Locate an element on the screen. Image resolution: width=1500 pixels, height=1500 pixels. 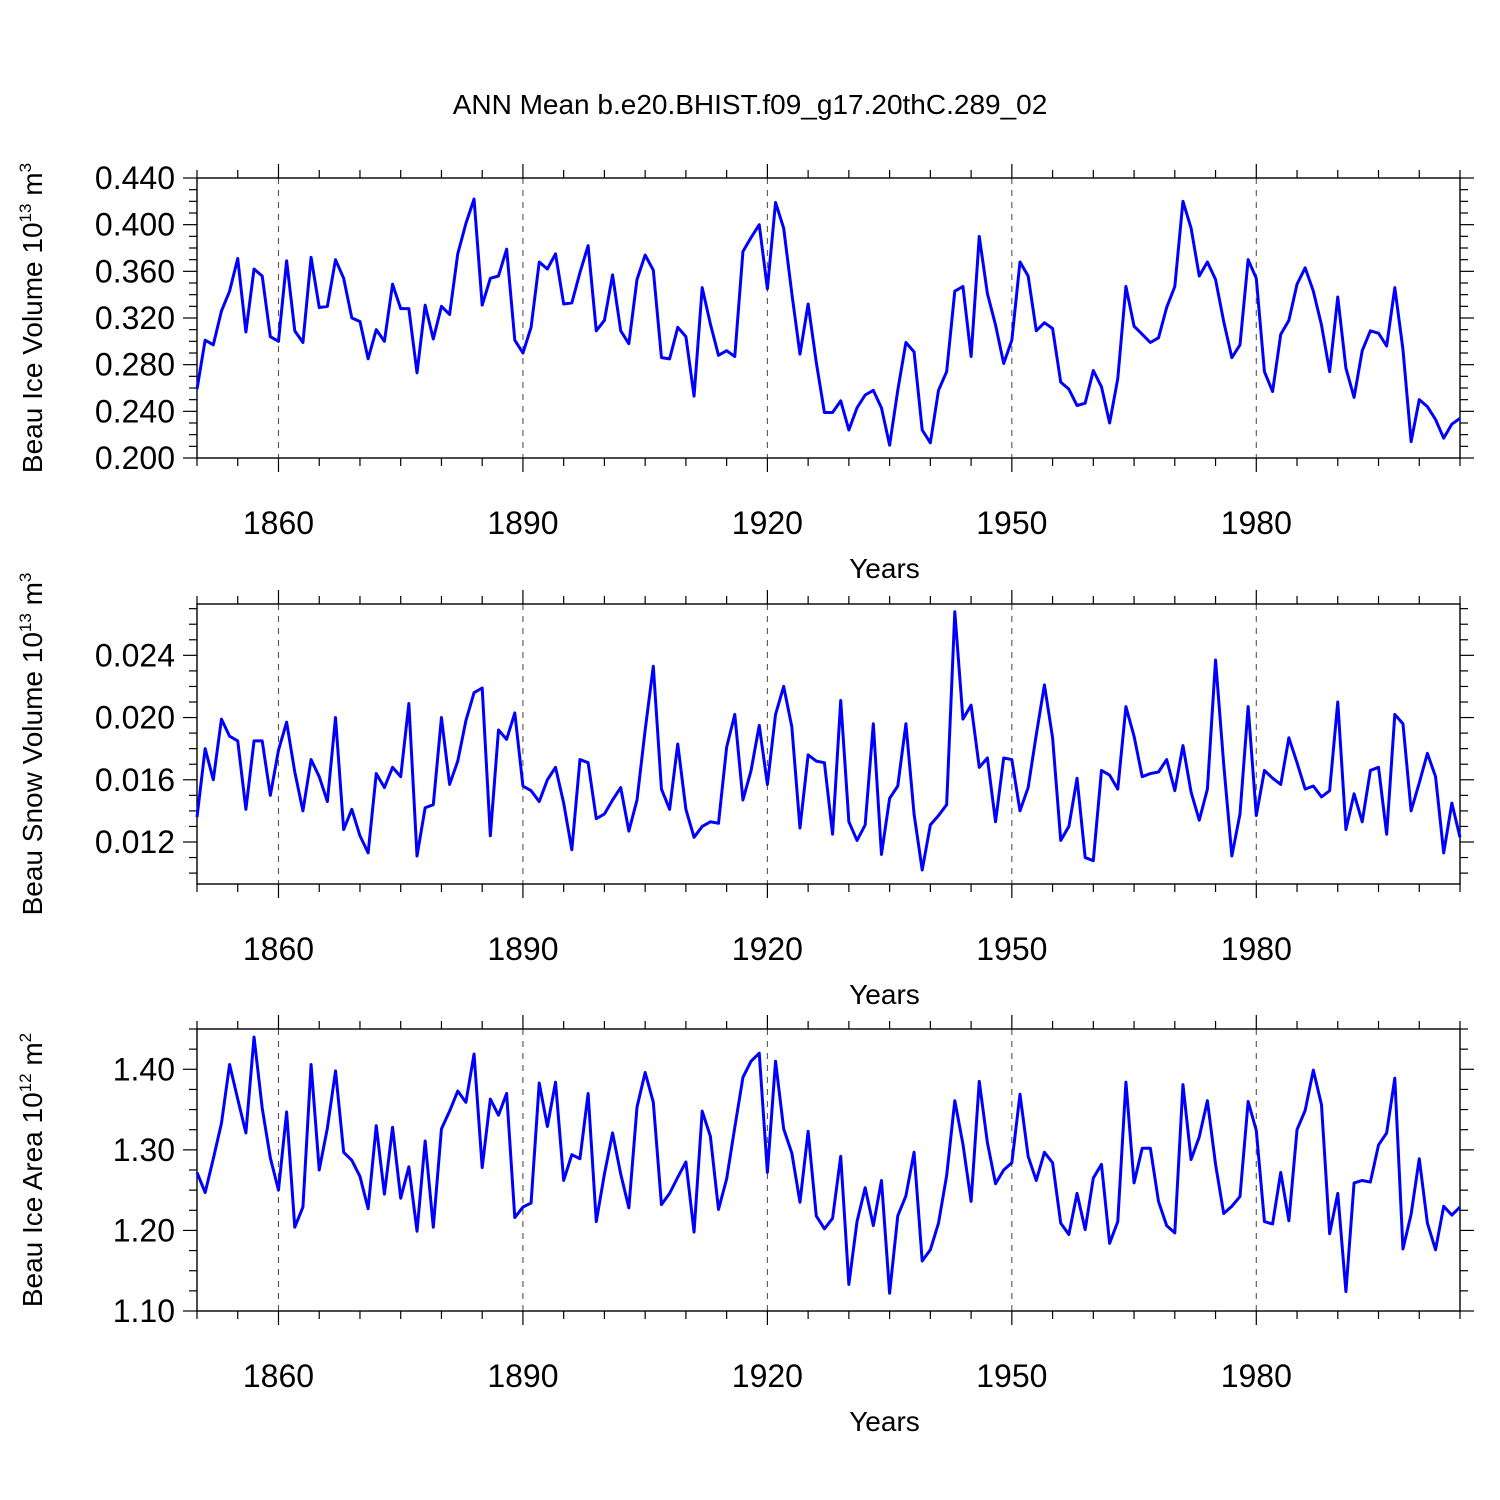
y-title-main: Beau Snow Volume 10 is located at coordinates (32, 773).